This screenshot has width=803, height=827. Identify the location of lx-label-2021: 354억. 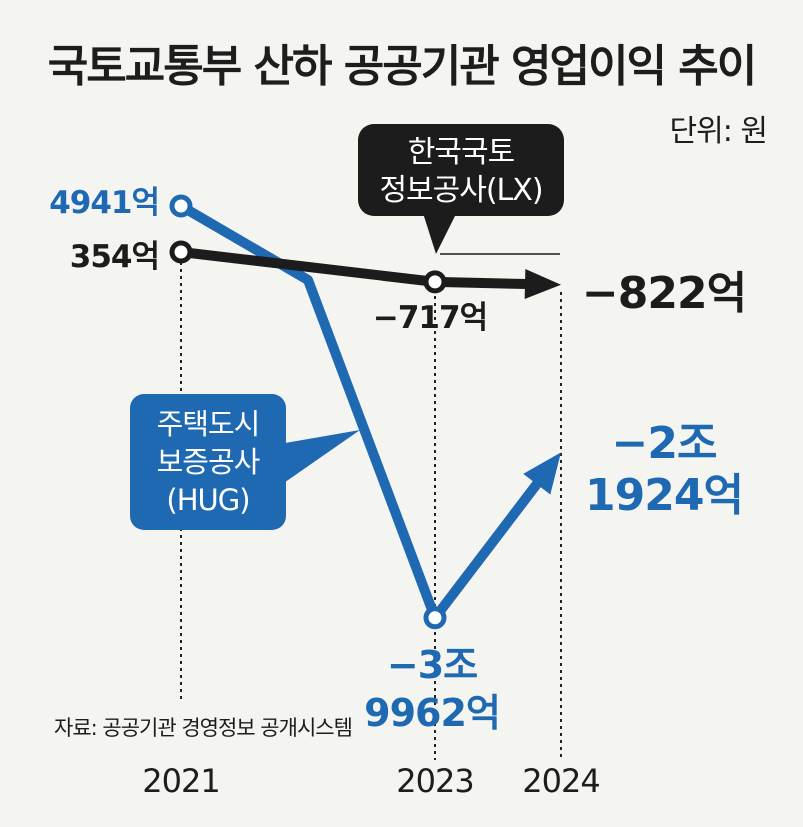
(114, 257).